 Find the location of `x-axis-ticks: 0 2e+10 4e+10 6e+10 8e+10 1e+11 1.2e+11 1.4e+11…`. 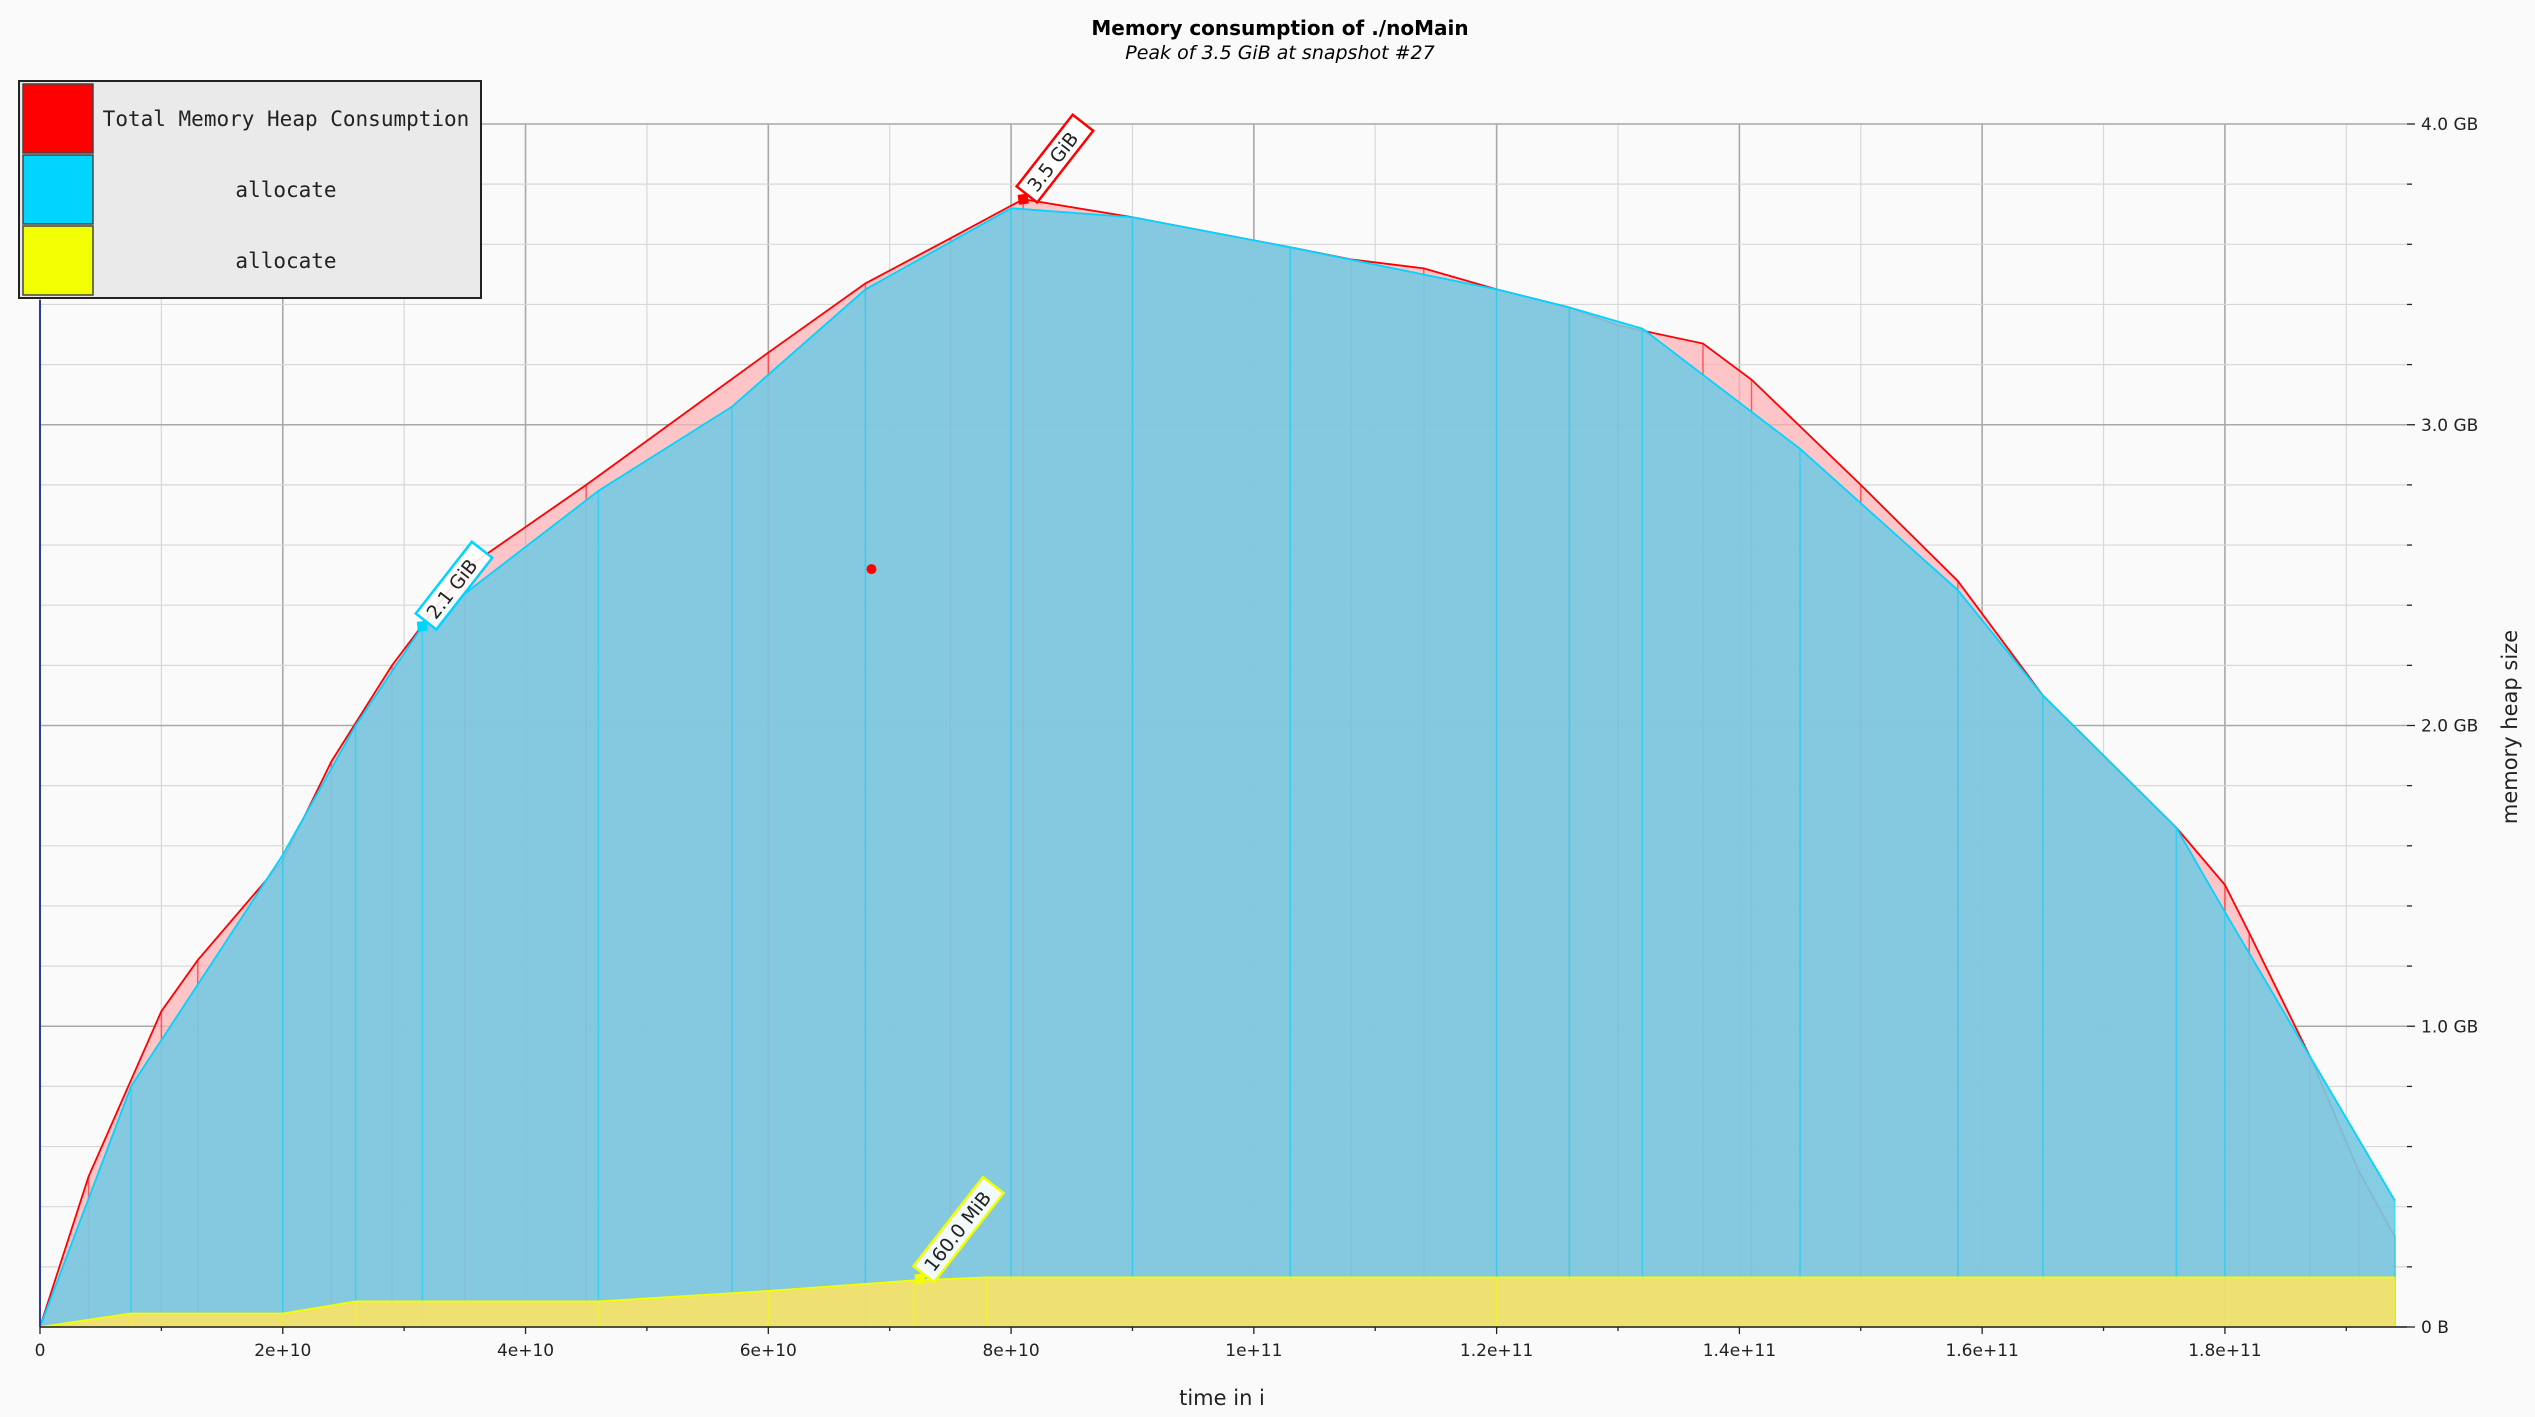

x-axis-ticks: 0 2e+10 4e+10 6e+10 8e+10 1e+11 1.2e+11 1.4e+11… is located at coordinates (1191, 1344).